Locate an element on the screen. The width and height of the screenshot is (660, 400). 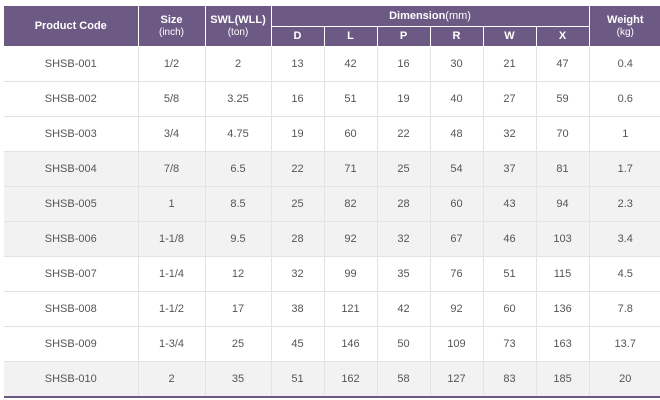
cell-swl: 2 is located at coordinates (237, 64).